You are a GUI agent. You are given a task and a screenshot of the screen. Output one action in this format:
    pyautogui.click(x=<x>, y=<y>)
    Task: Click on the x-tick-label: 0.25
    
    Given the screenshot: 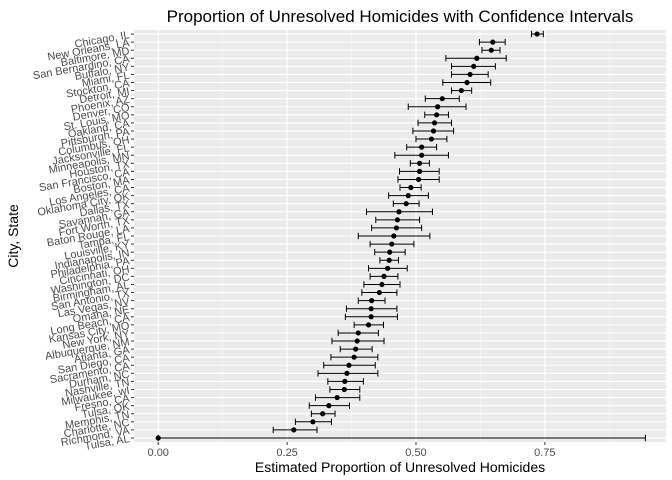 What is the action you would take?
    pyautogui.click(x=286, y=453)
    